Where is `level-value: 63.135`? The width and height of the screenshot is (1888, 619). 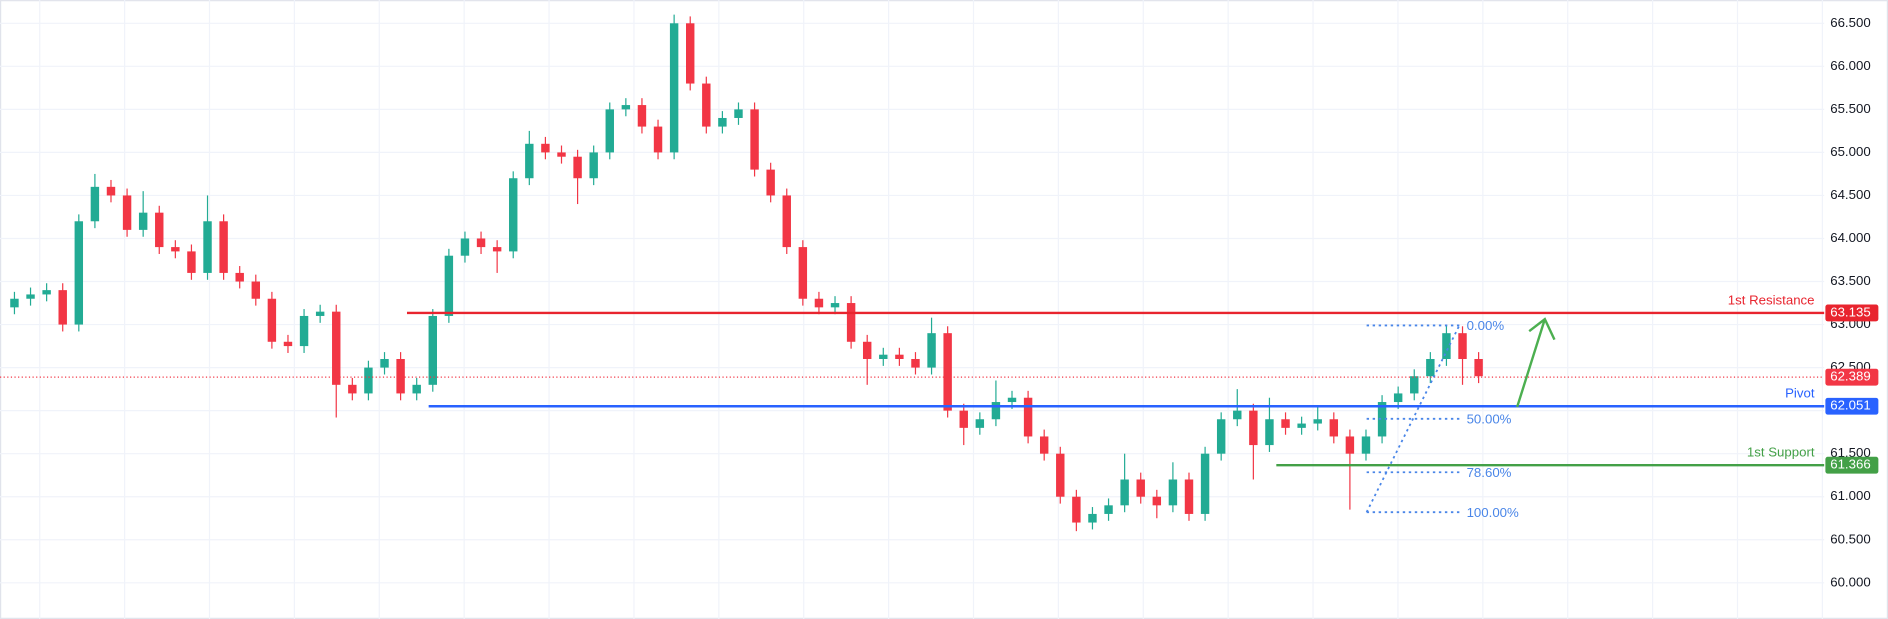 level-value: 63.135 is located at coordinates (1850, 311).